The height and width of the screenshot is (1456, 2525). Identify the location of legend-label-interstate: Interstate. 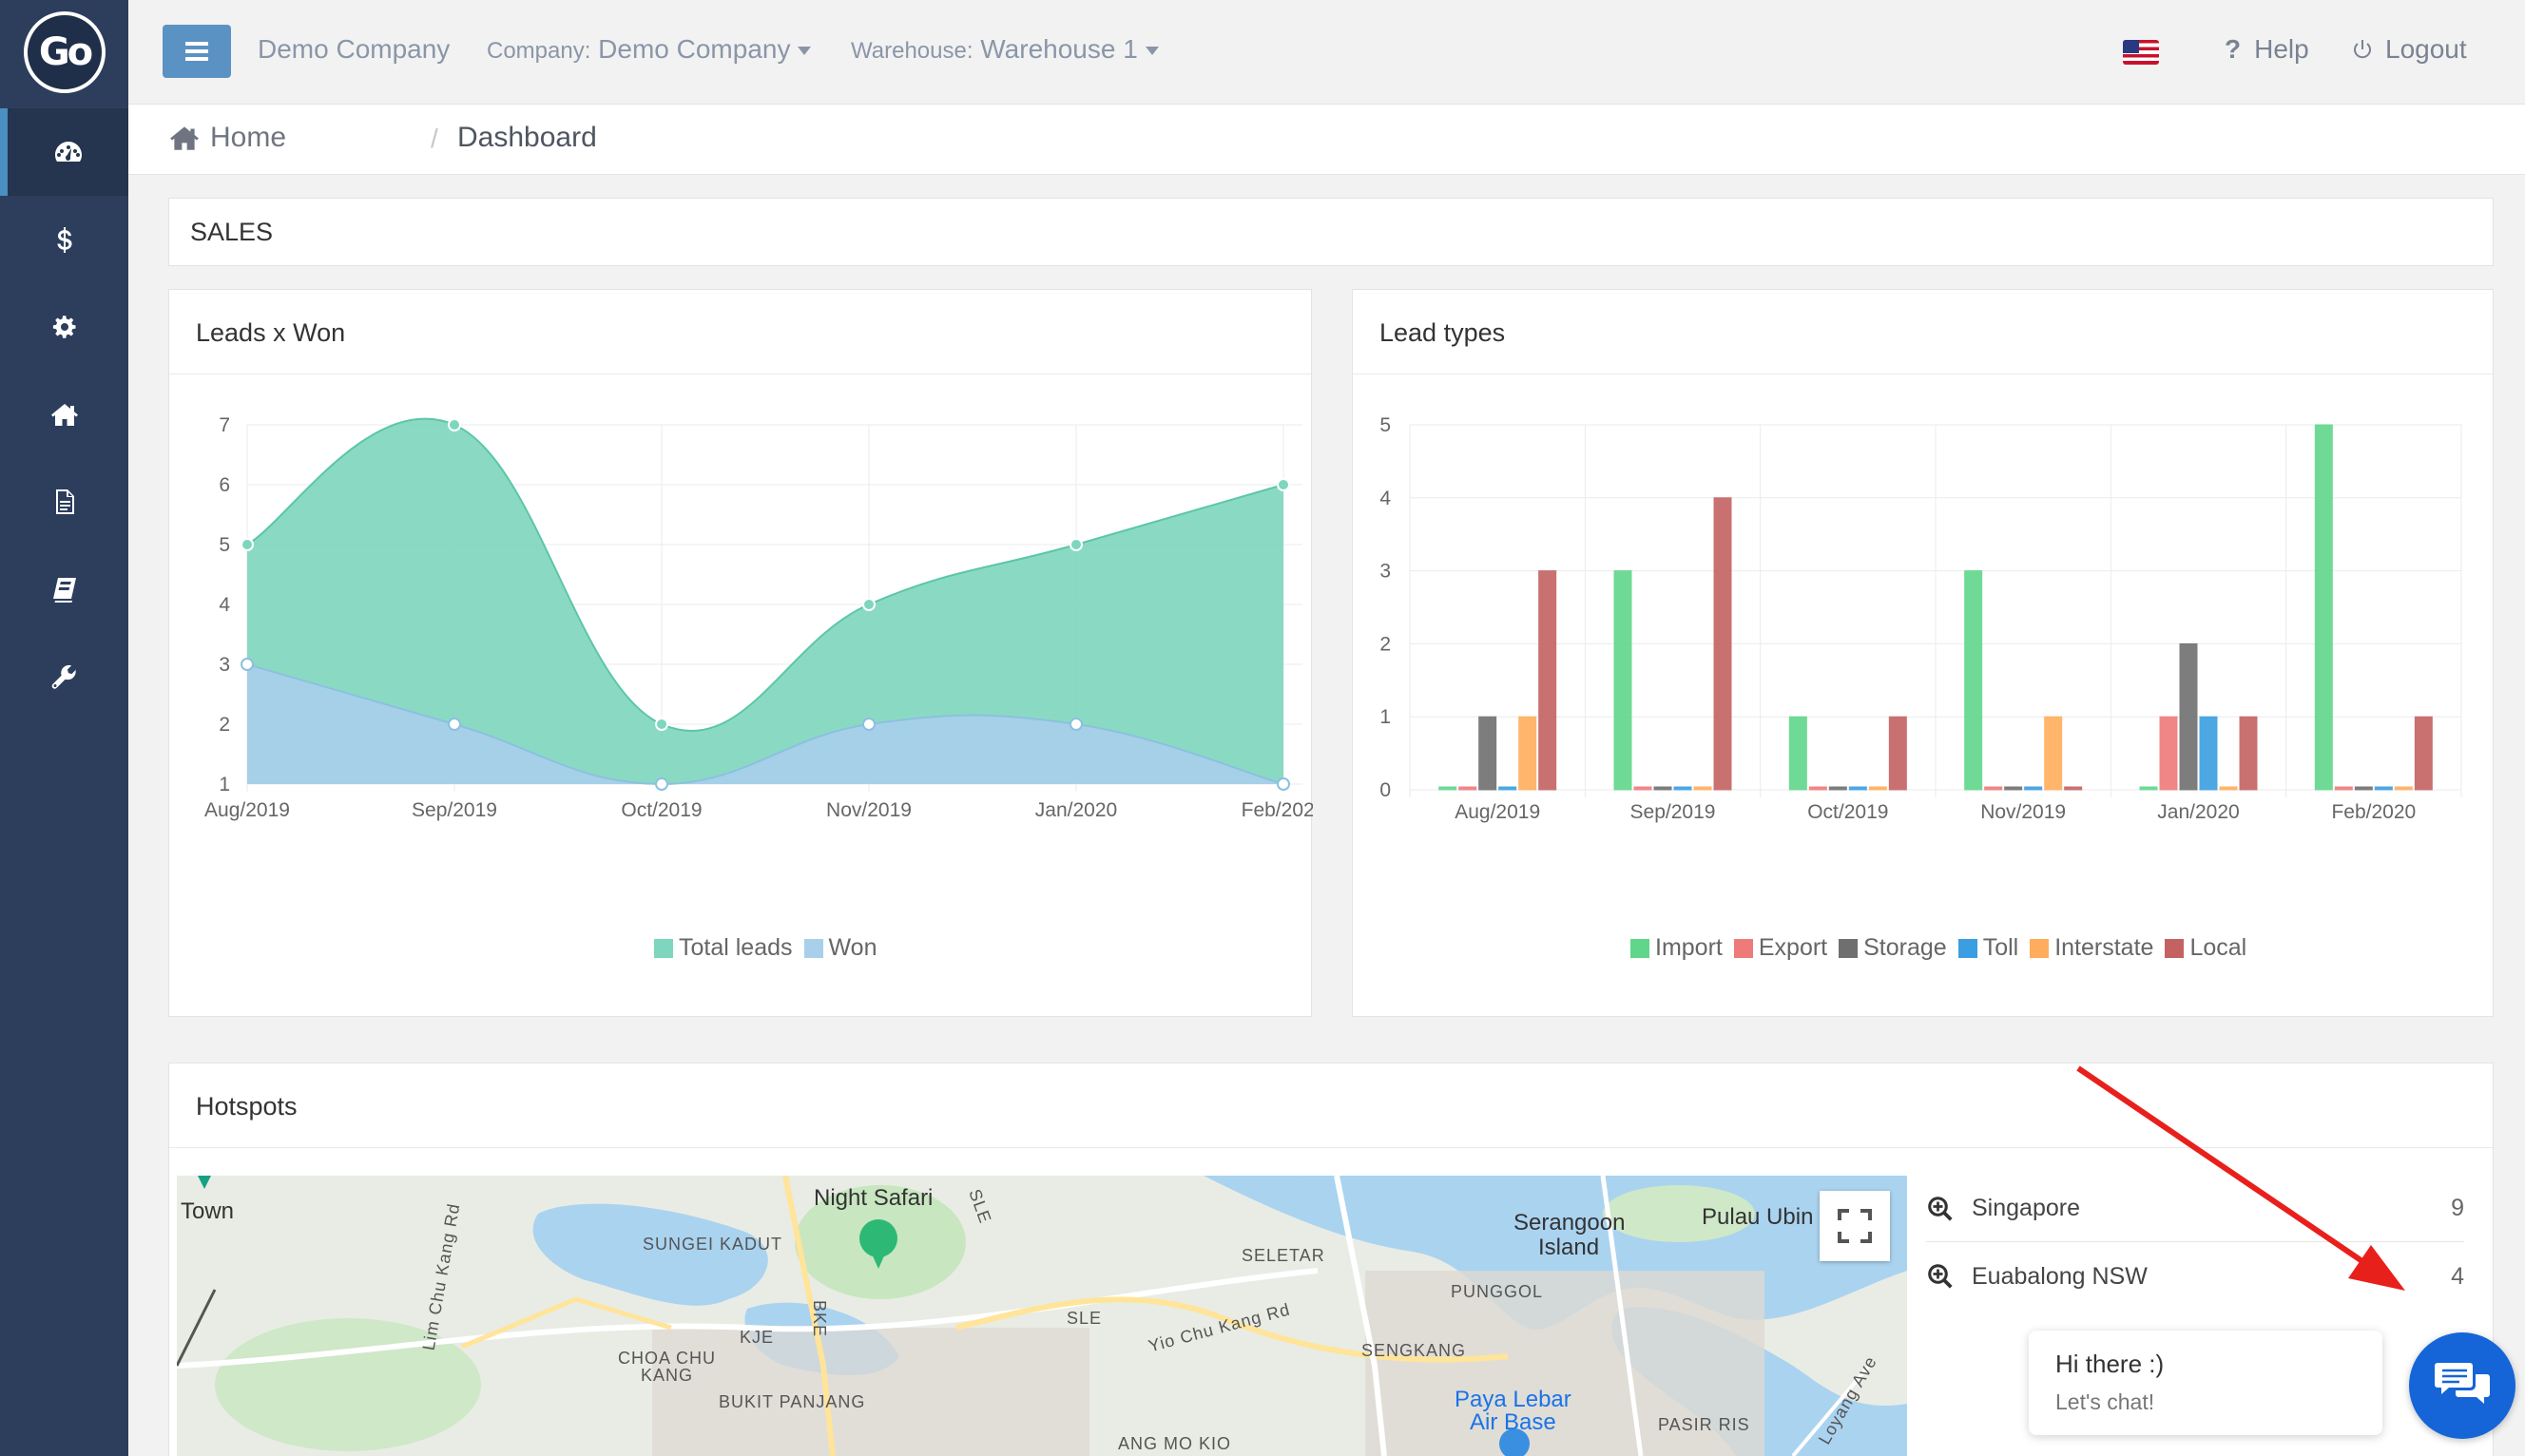
(2104, 947).